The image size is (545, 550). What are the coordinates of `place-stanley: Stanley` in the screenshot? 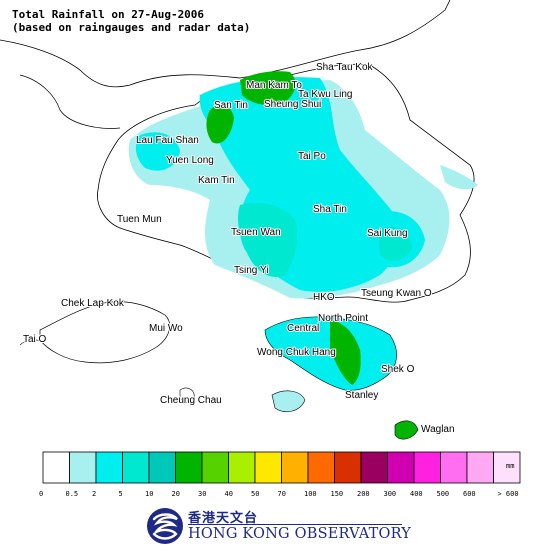 It's located at (361, 395).